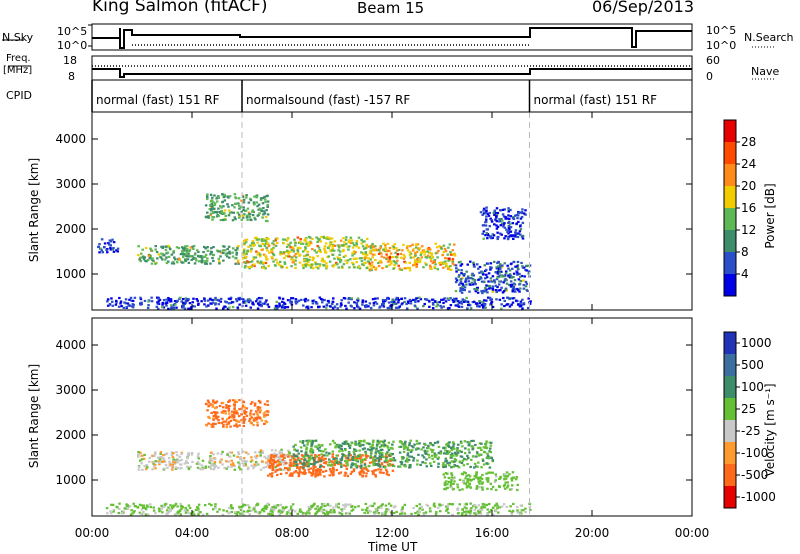  What do you see at coordinates (758, 497) in the screenshot?
I see `colorbar-tick-label: -1000` at bounding box center [758, 497].